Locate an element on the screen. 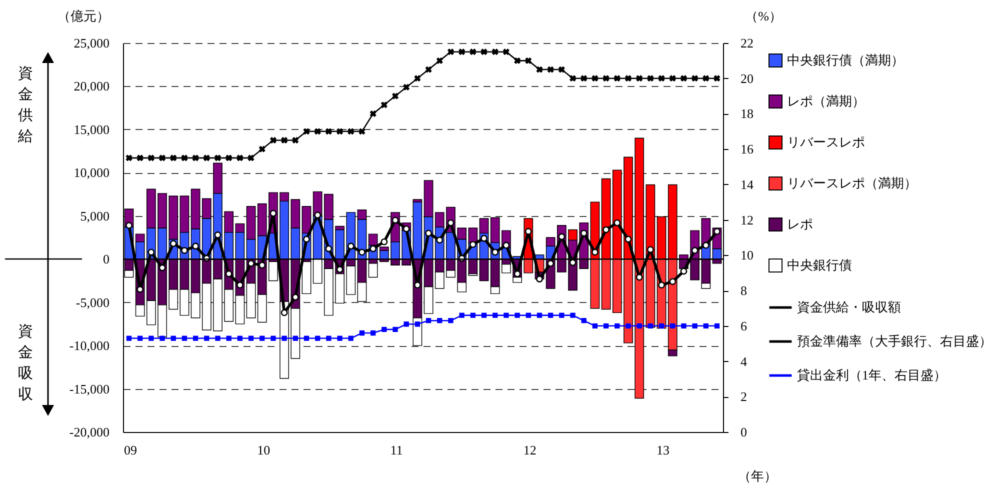 This screenshot has width=995, height=488. y-tick-label: -10,000 is located at coordinates (89, 346).